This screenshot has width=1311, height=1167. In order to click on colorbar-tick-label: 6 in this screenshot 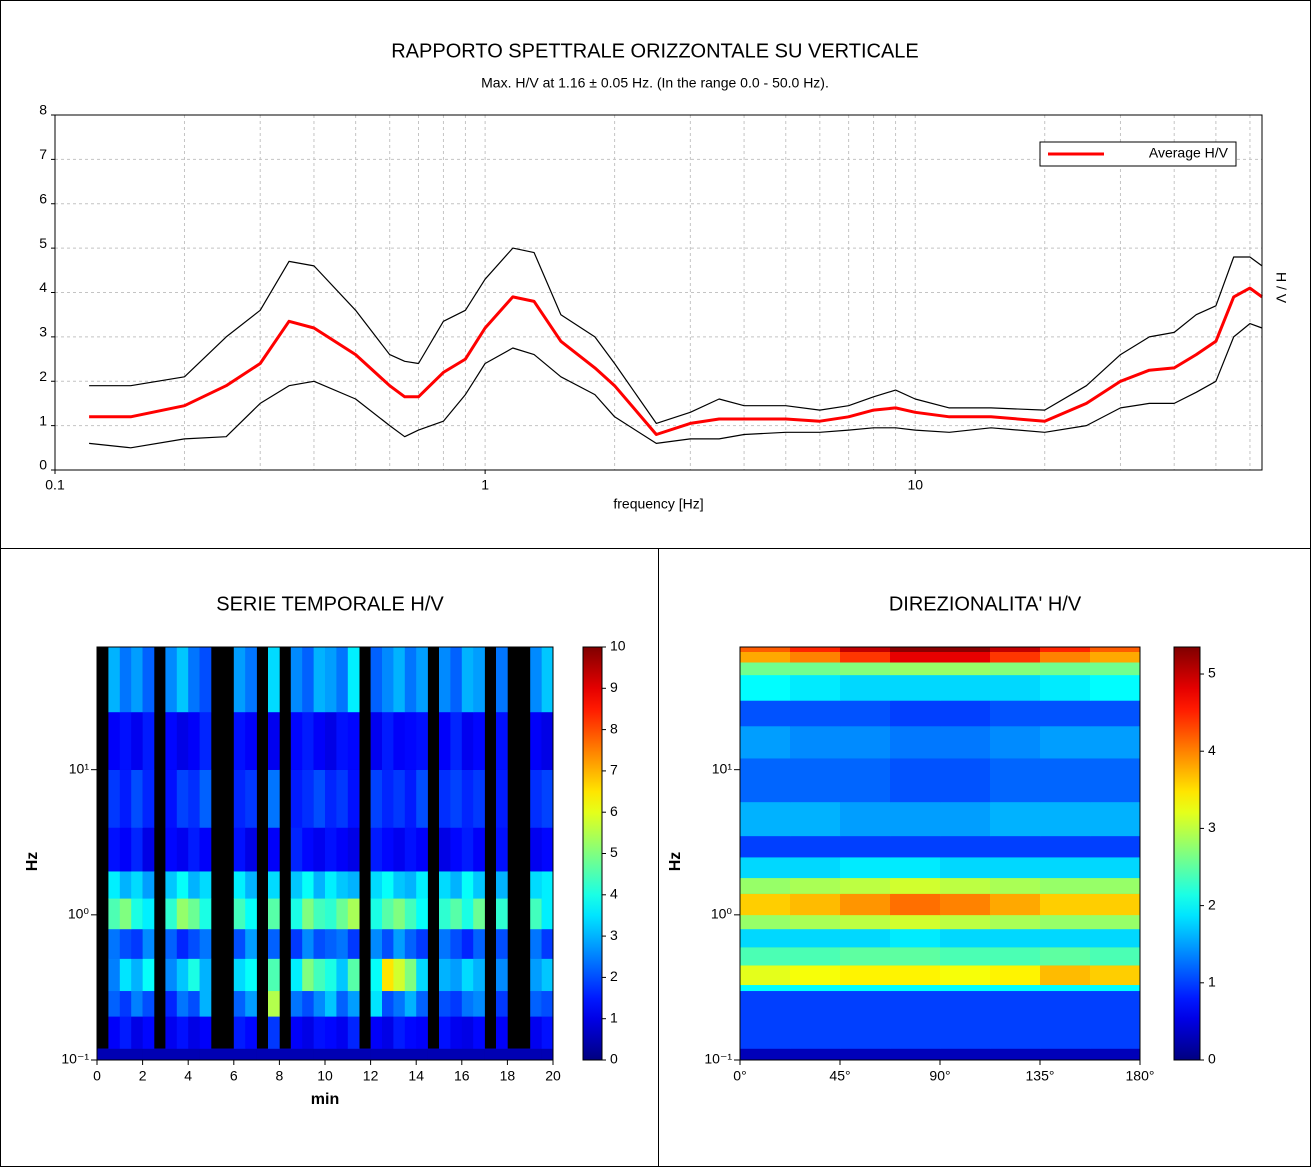, I will do `click(614, 811)`.